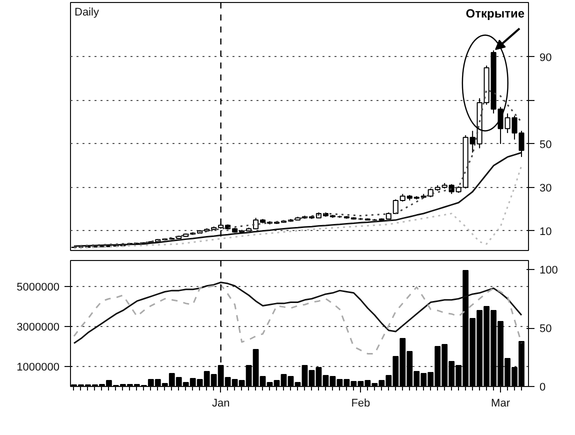 The width and height of the screenshot is (575, 435). Describe the element at coordinates (546, 188) in the screenshot. I see `y-tick-label: 30` at that location.